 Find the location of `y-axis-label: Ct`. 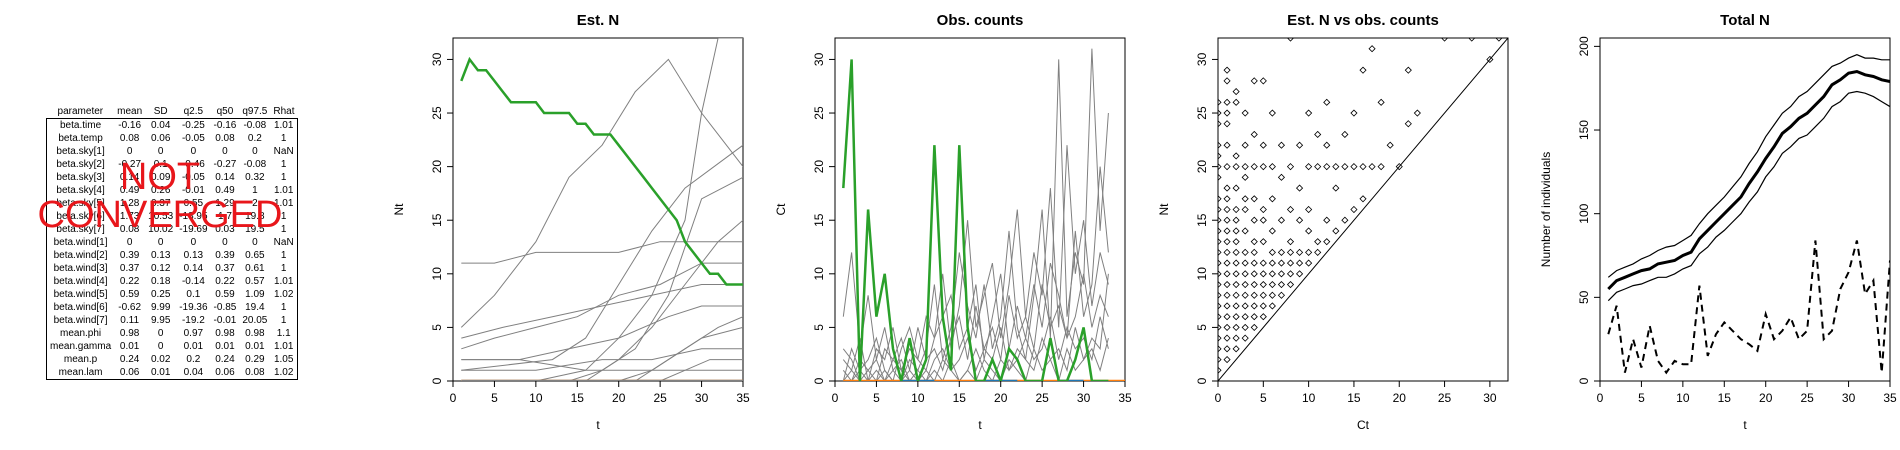

y-axis-label: Ct is located at coordinates (781, 209).